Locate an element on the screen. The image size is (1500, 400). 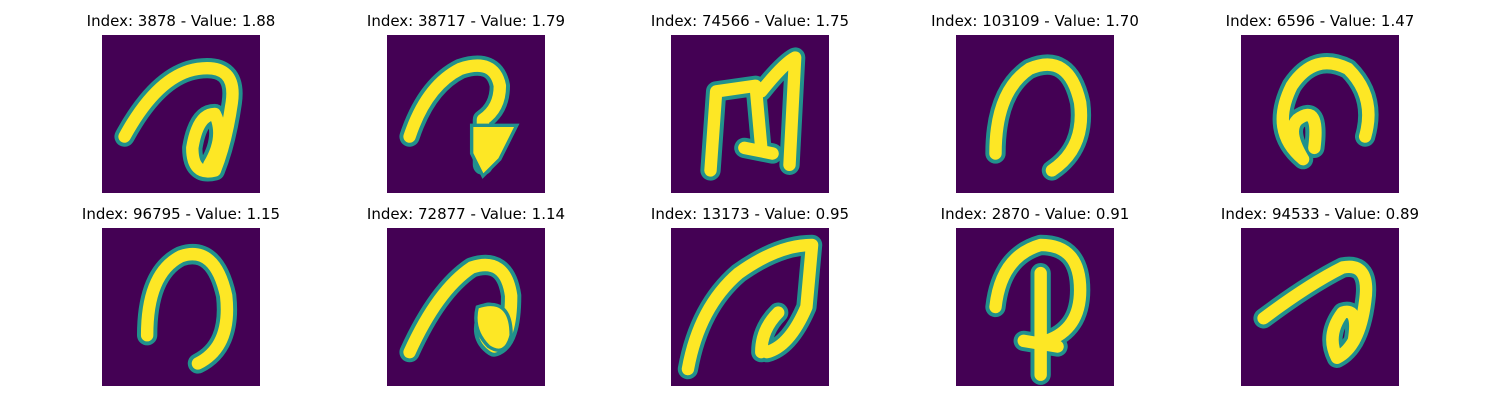
panel-title: Index: 2870 - Value: 0.91 is located at coordinates (1035, 214).